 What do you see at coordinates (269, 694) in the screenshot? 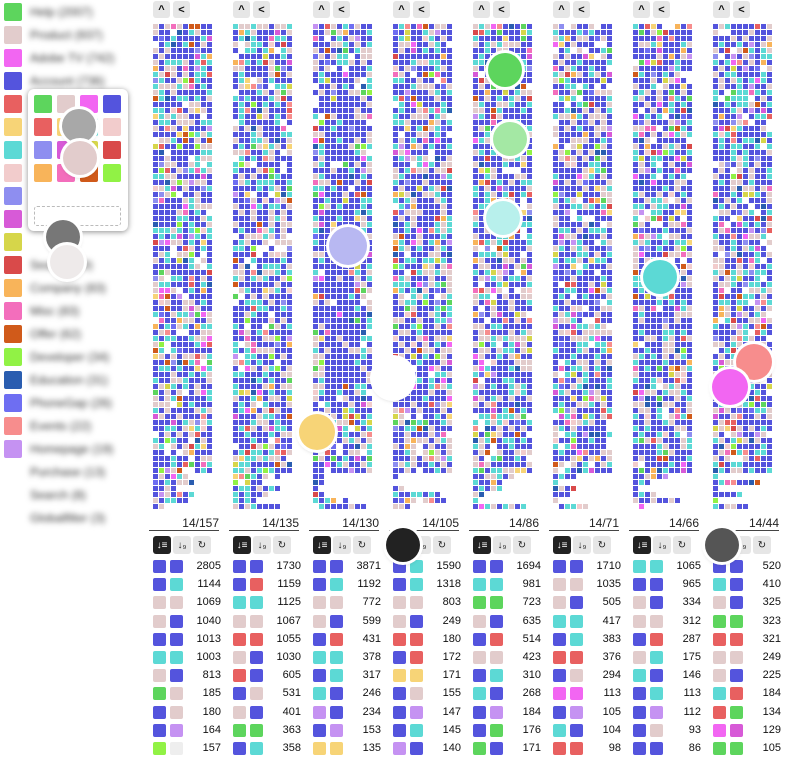
I see `transition-row: 531` at bounding box center [269, 694].